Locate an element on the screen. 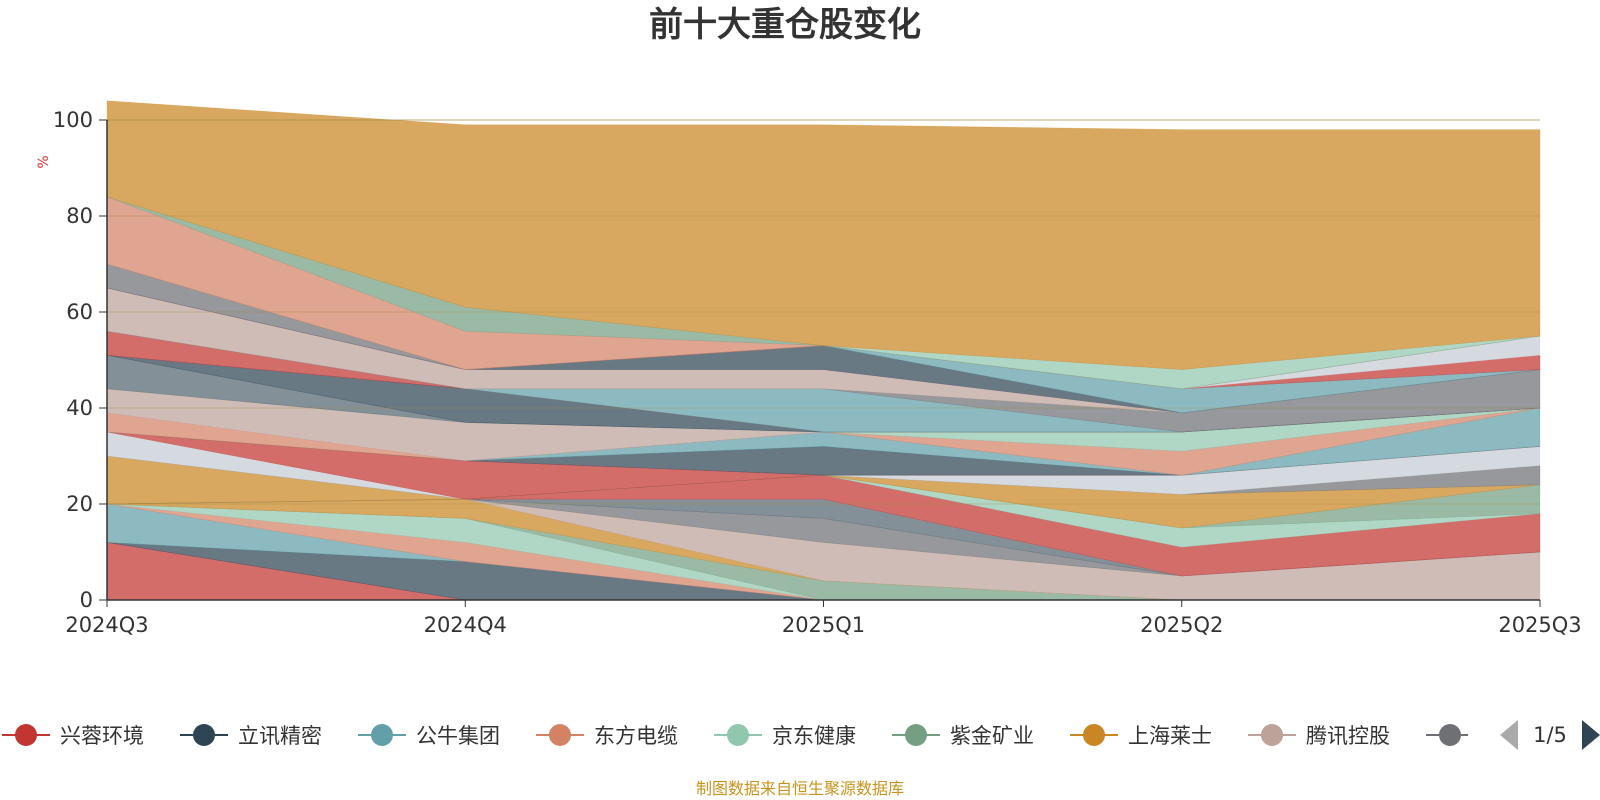 The width and height of the screenshot is (1600, 800). y-axis: 0 20 40 60 80 100 is located at coordinates (80, 360).